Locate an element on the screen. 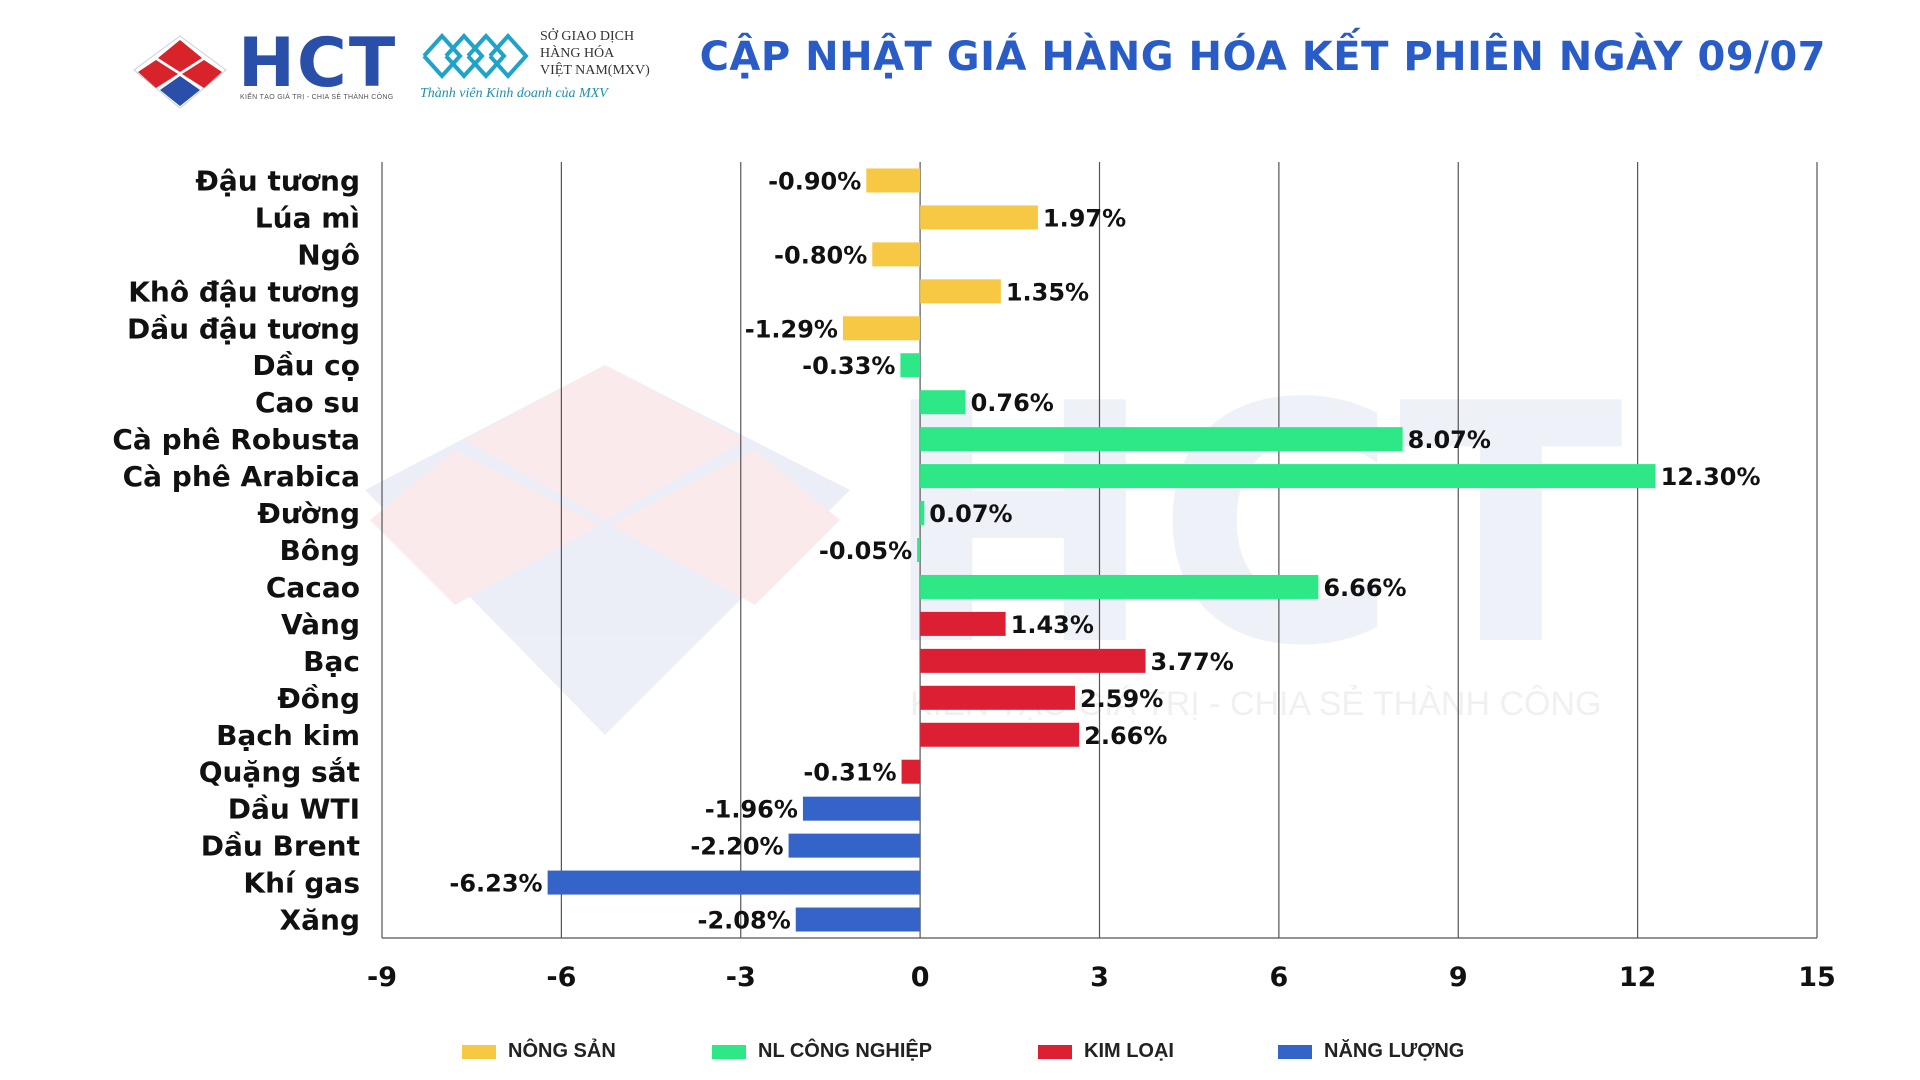  x-tick-label: 0 is located at coordinates (920, 977).